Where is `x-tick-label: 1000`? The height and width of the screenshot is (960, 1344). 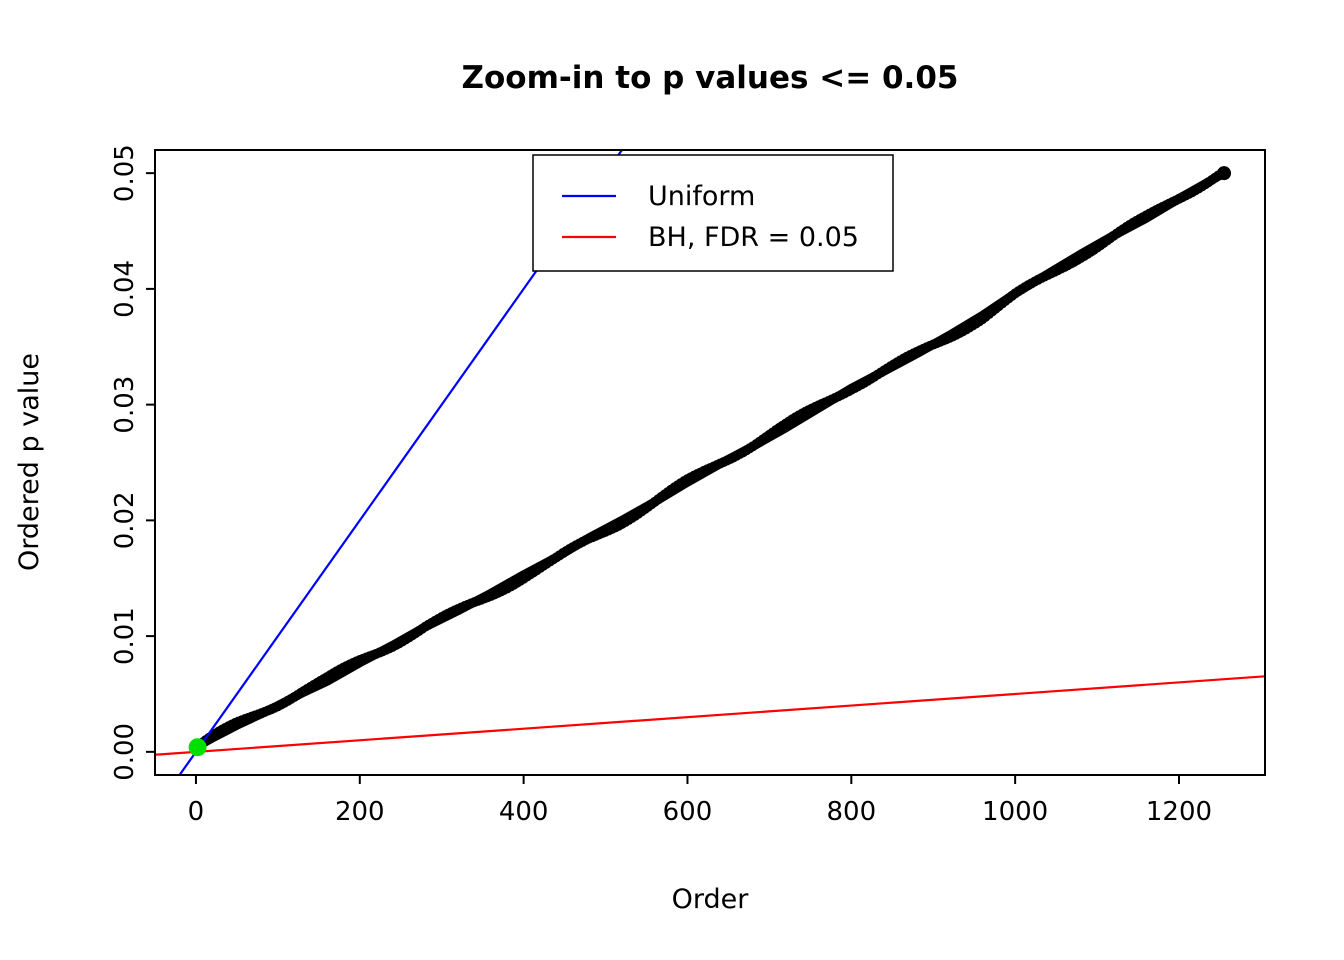 x-tick-label: 1000 is located at coordinates (1015, 812).